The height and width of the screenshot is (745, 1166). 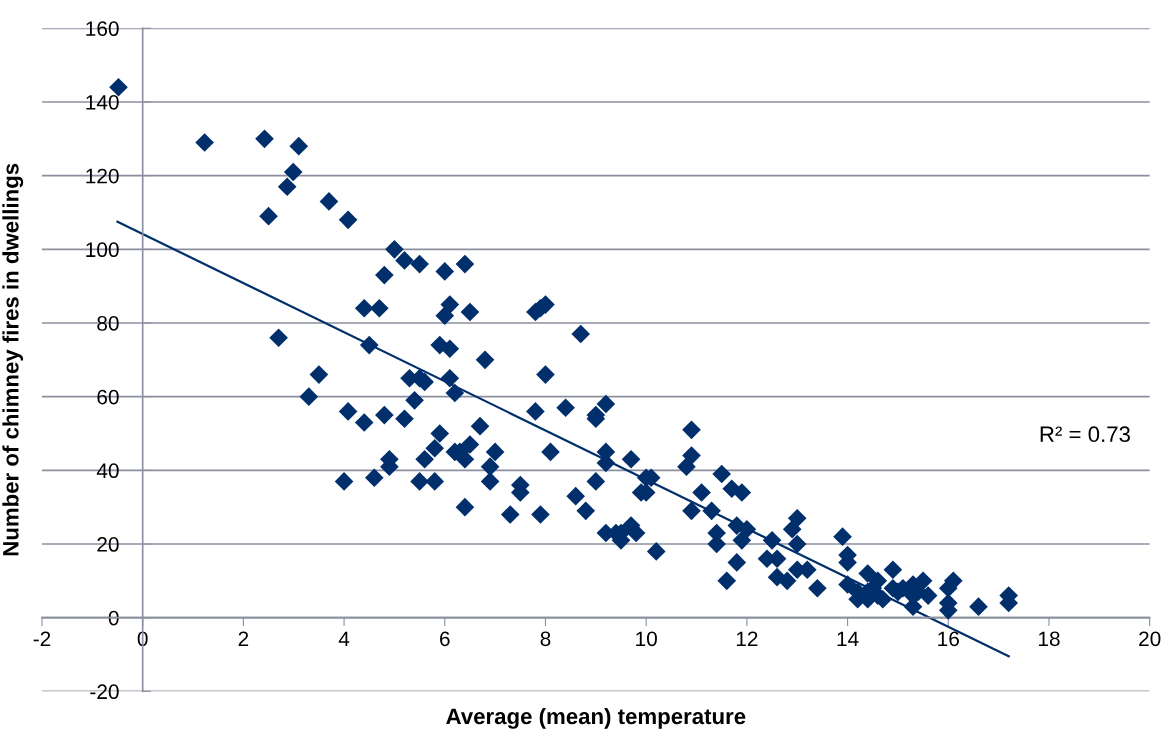 I want to click on y-tick-label: 60, so click(x=108, y=397).